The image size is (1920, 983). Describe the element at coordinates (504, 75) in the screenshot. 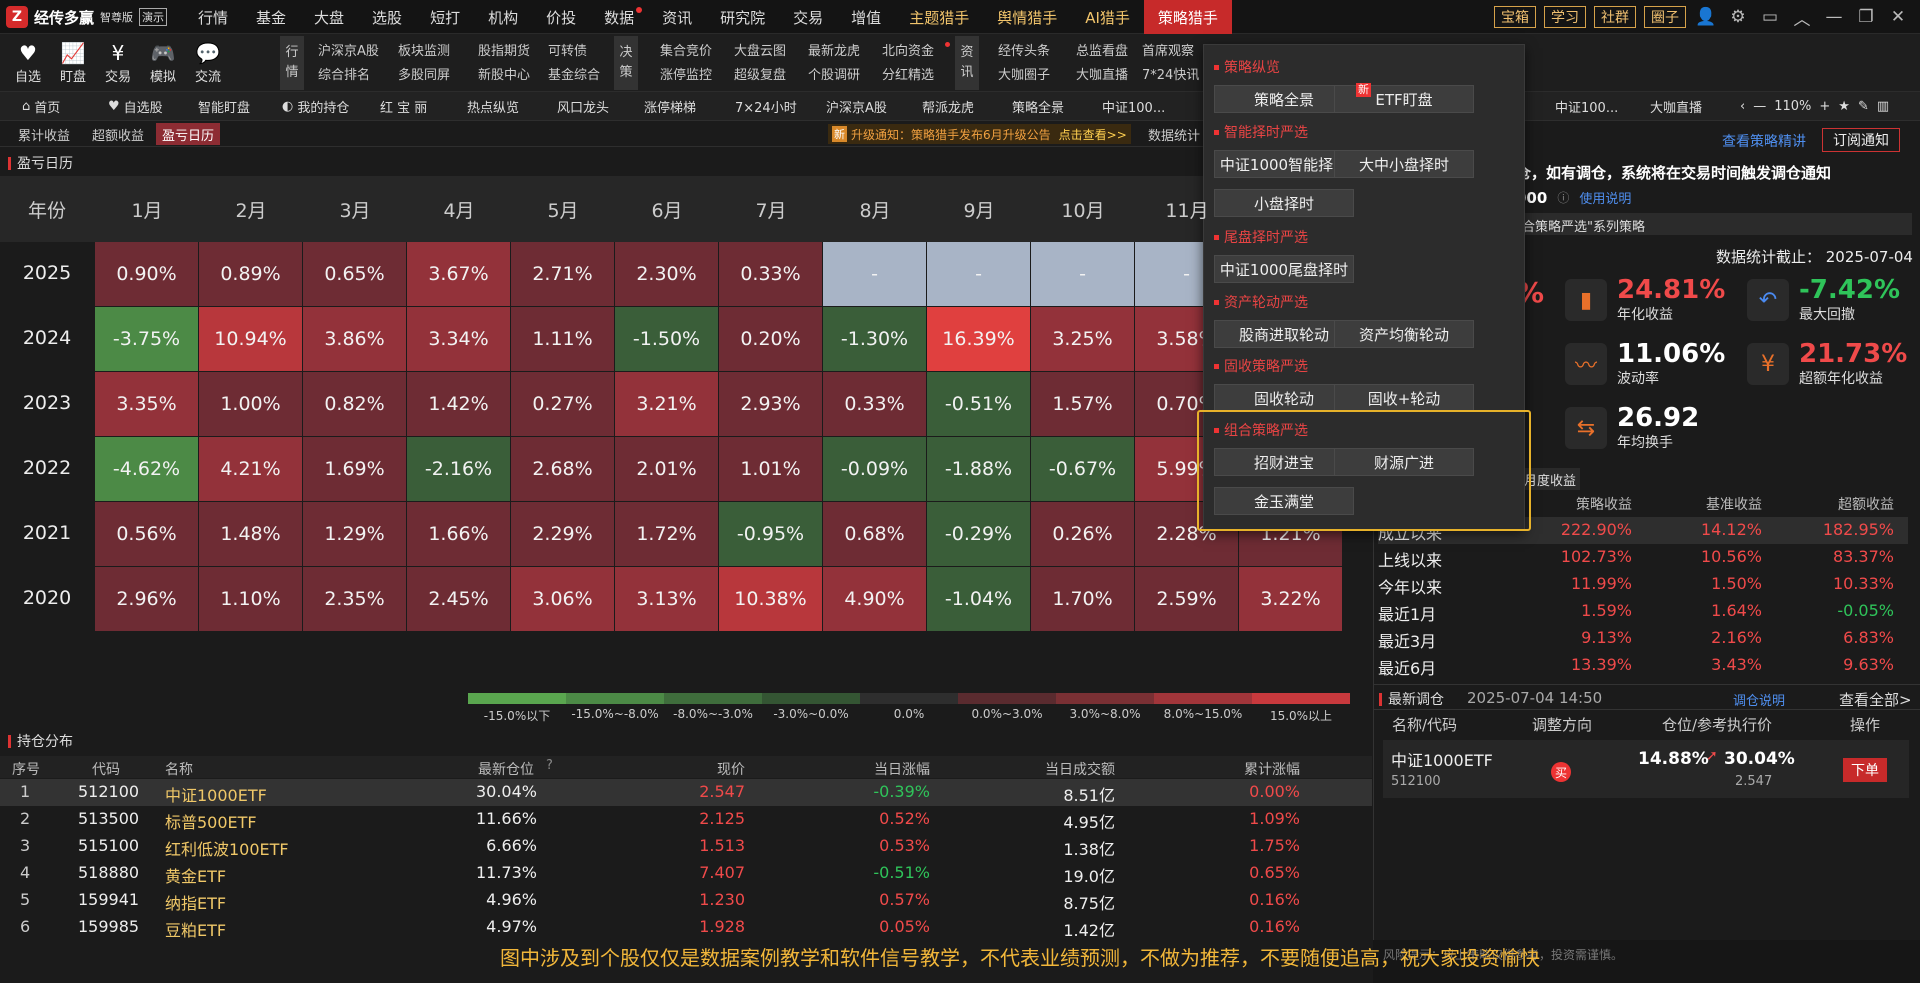

I see `tool-link: 新股中心` at that location.